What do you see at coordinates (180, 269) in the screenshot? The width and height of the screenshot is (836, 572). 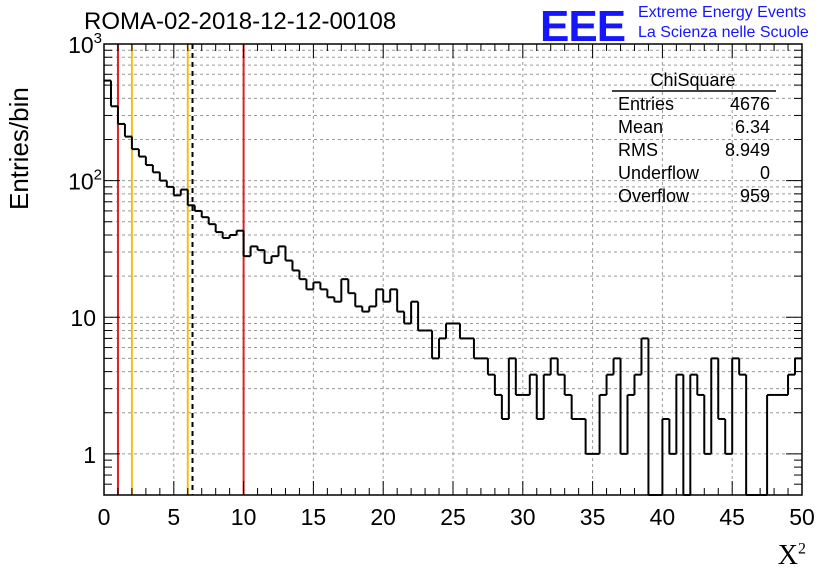 I see `marker-lines` at bounding box center [180, 269].